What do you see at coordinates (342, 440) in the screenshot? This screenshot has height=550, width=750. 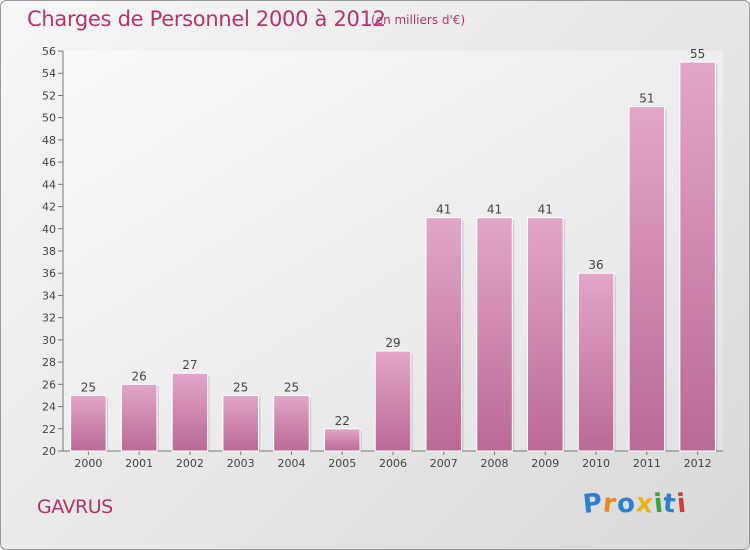 I see `bar-2005` at bounding box center [342, 440].